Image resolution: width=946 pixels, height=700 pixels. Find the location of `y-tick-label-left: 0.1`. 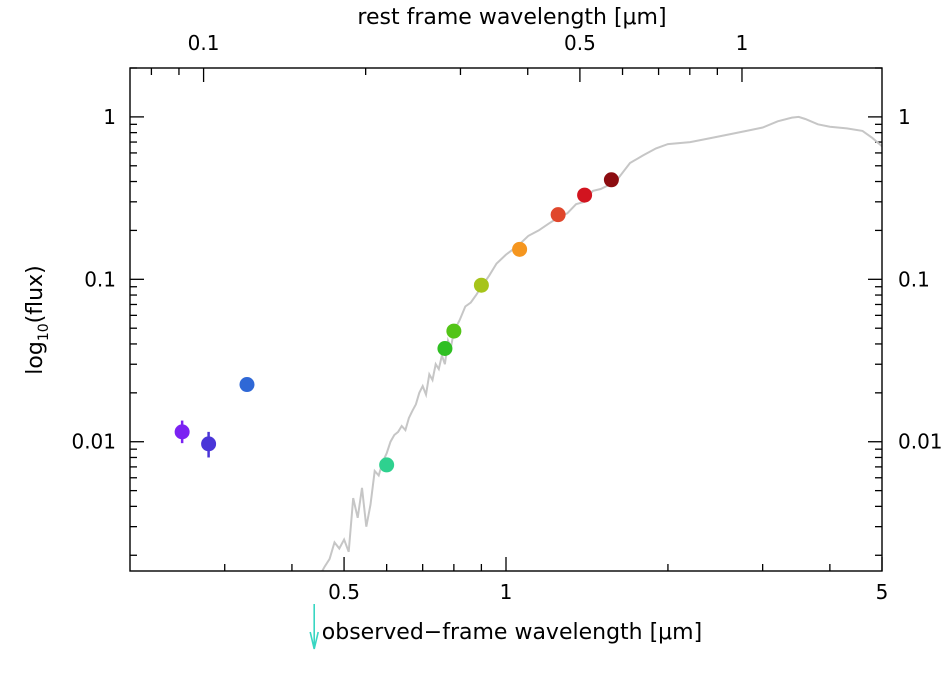

y-tick-label-left: 0.1 is located at coordinates (100, 279).